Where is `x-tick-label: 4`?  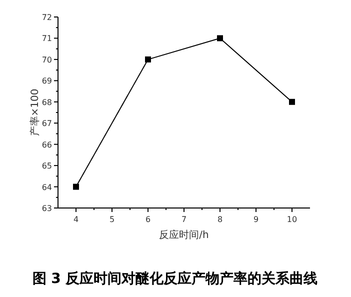 x-tick-label: 4 is located at coordinates (76, 219).